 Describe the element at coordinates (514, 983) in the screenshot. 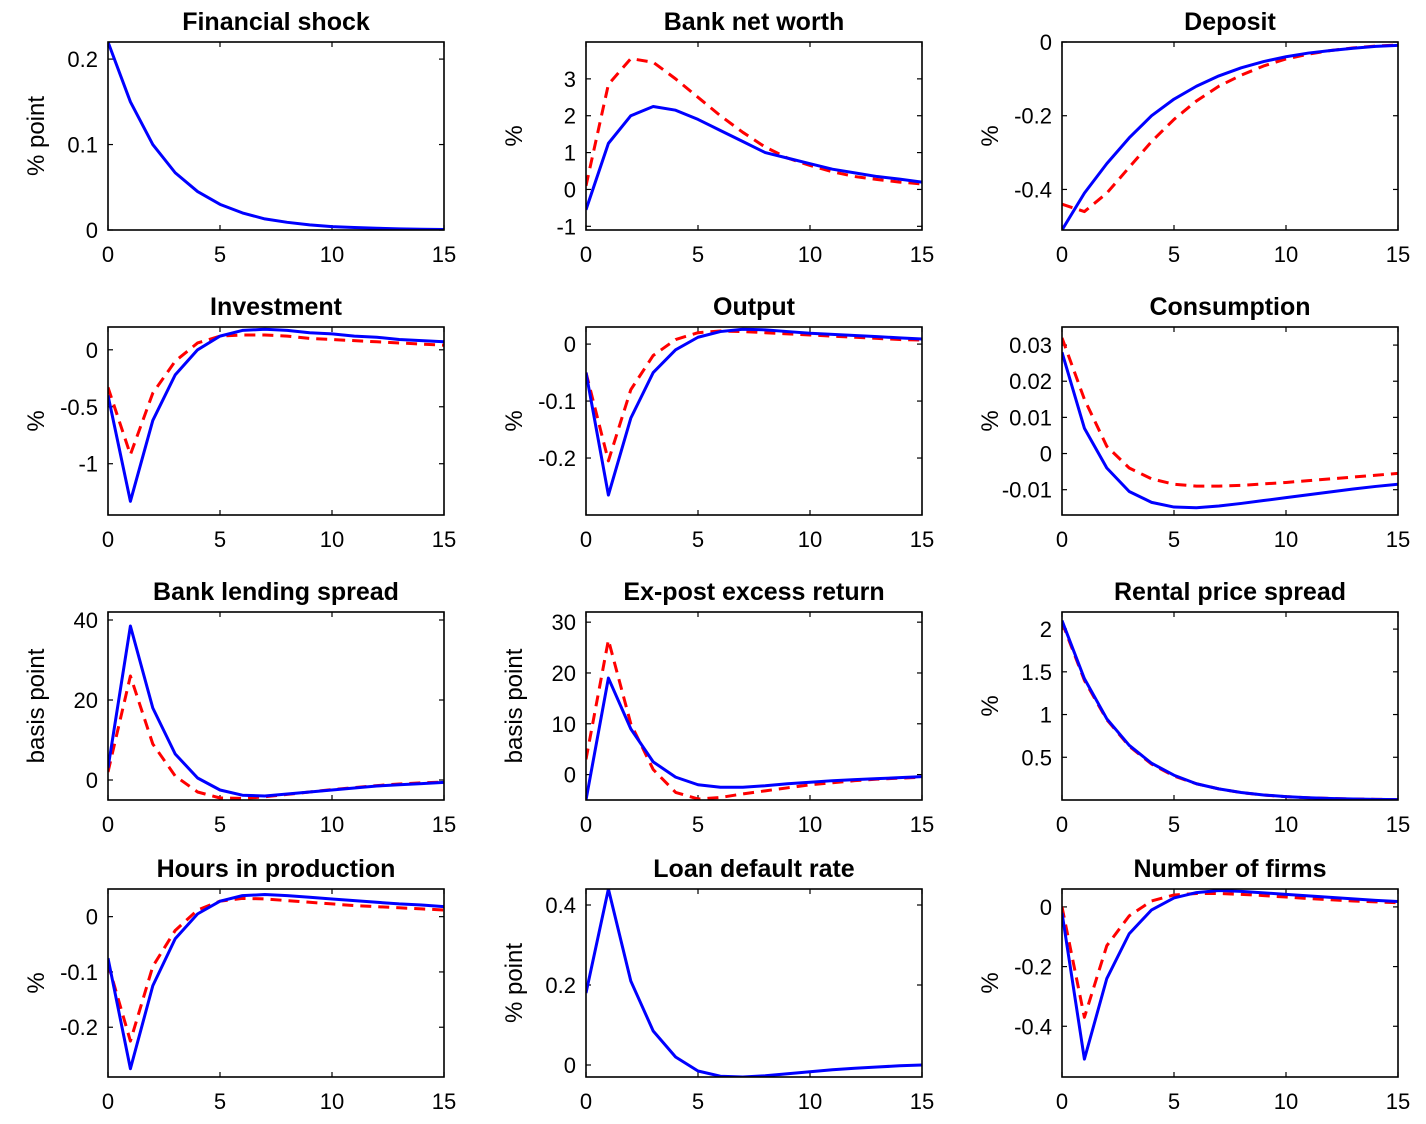

I see `y-axis-label: % point` at that location.